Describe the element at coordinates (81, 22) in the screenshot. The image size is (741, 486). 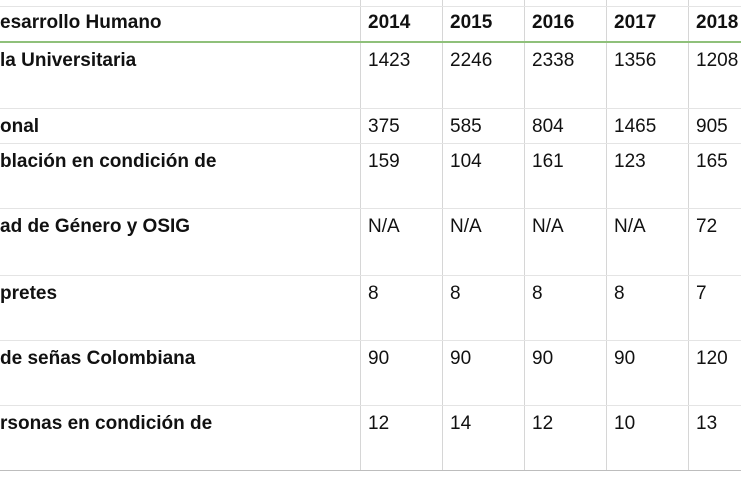
I see `header-label: esarrollo Humano` at that location.